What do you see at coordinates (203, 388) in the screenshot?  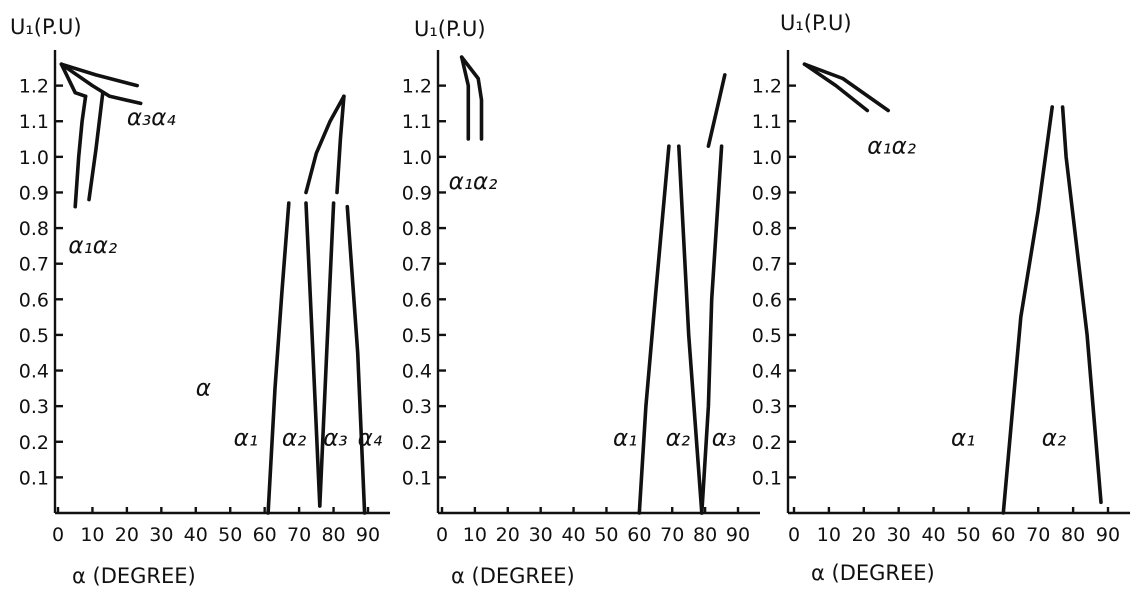 I see `curve-label: α` at bounding box center [203, 388].